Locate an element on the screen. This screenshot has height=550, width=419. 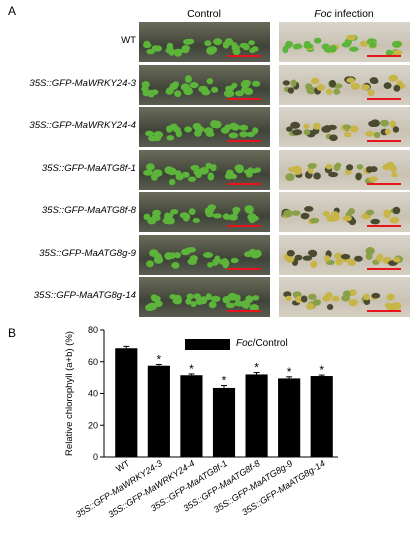
row-label: 35S::GFP-MaWRKY24-3 is located at coordinates (82, 83).